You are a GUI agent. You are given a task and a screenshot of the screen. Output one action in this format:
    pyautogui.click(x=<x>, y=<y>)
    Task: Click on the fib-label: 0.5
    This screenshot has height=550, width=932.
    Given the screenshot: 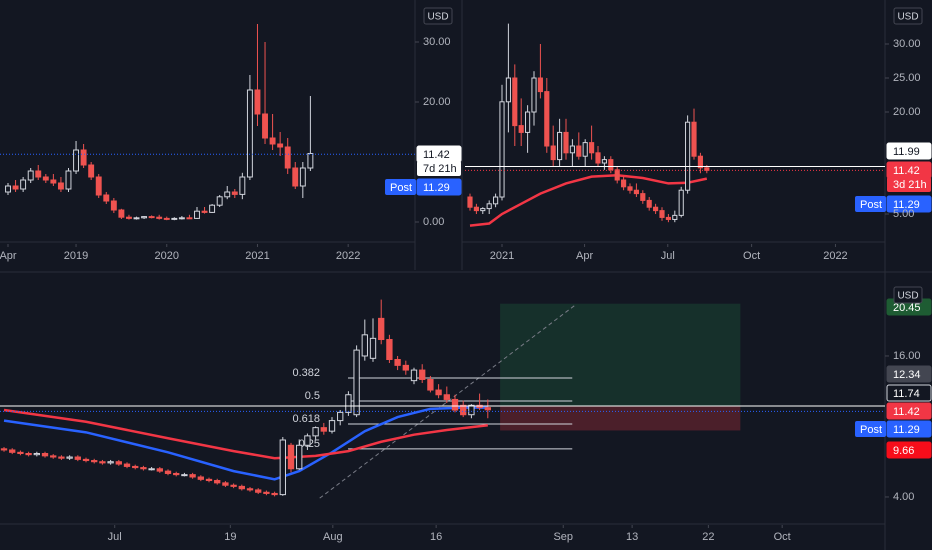 What is the action you would take?
    pyautogui.click(x=312, y=396)
    